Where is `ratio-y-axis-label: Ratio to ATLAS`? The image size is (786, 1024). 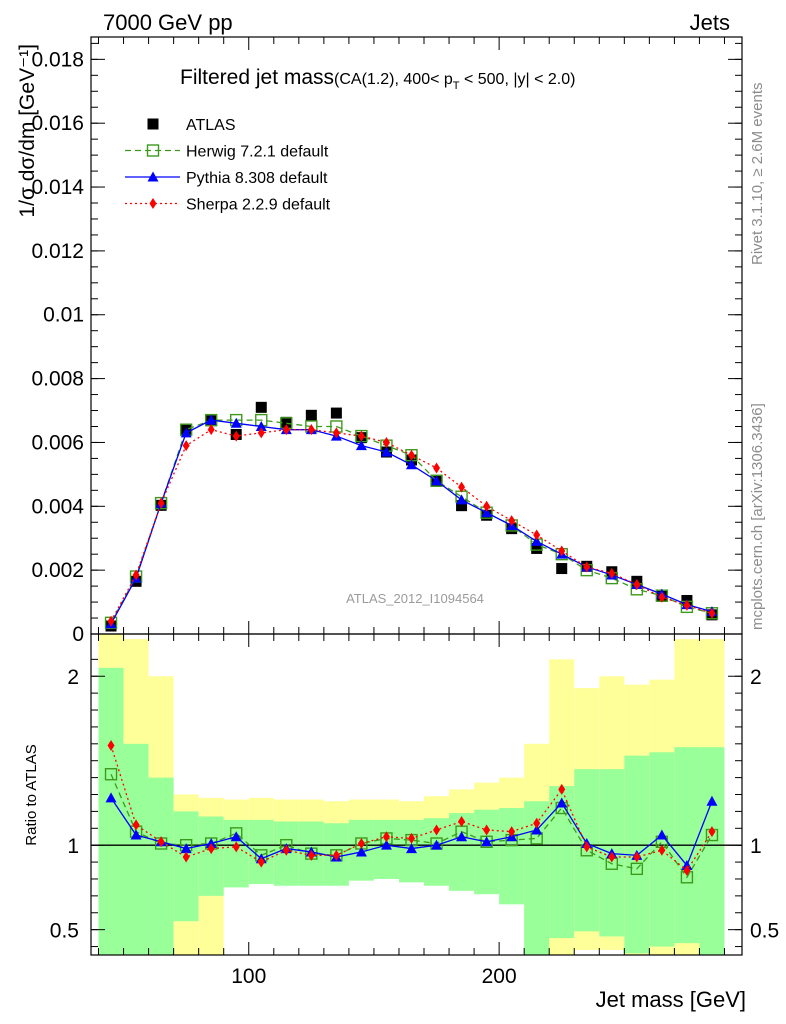
ratio-y-axis-label: Ratio to ATLAS is located at coordinates (31, 794).